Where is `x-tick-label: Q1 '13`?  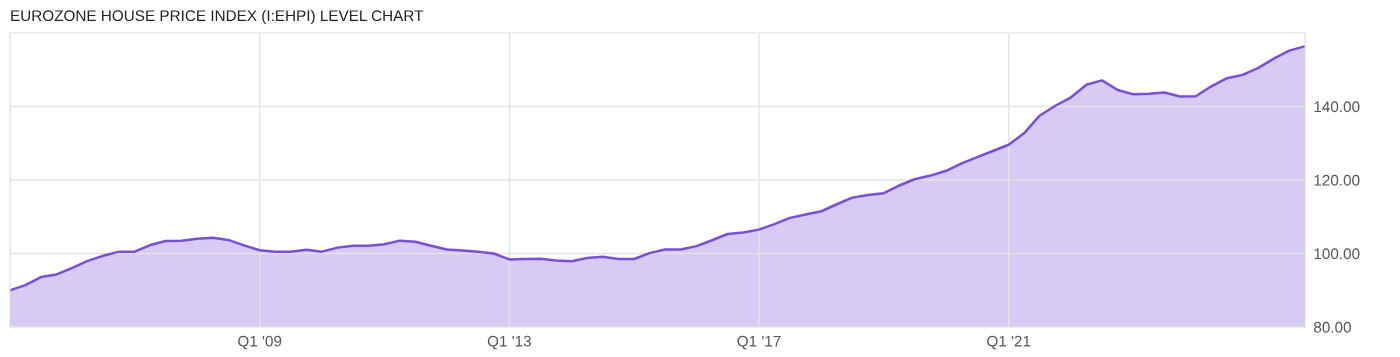
x-tick-label: Q1 '13 is located at coordinates (509, 342).